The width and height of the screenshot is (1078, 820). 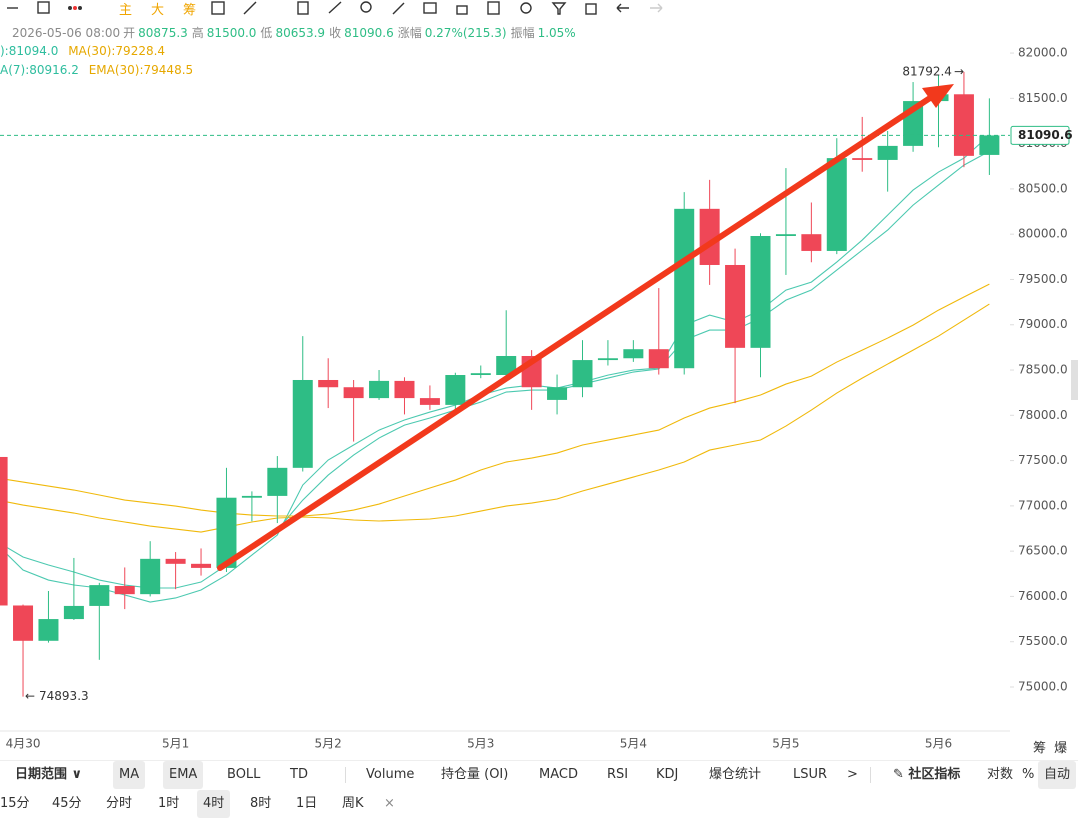 I want to click on header-value: 81090.6, so click(x=369, y=33).